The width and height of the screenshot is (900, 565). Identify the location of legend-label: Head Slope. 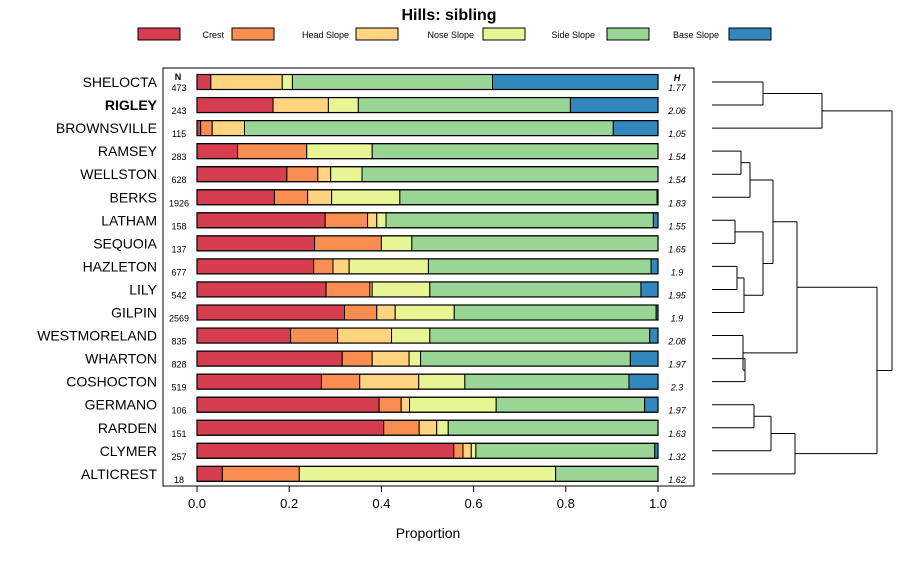
(325, 35).